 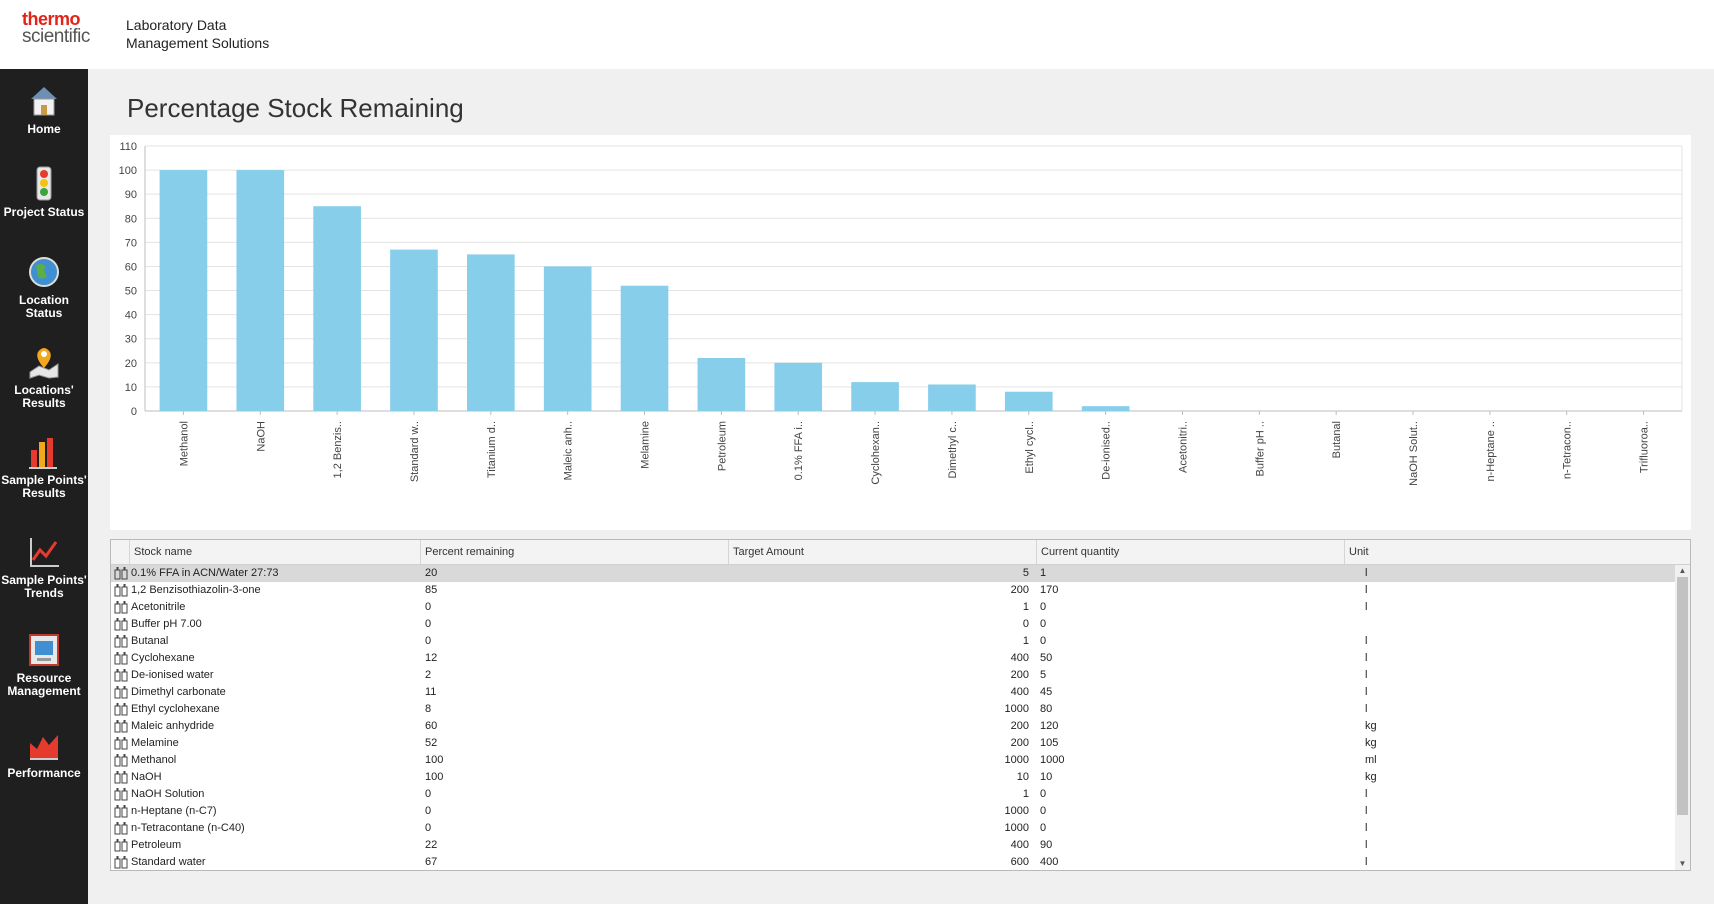 What do you see at coordinates (1016, 760) in the screenshot?
I see `cell-target-amount: 1000` at bounding box center [1016, 760].